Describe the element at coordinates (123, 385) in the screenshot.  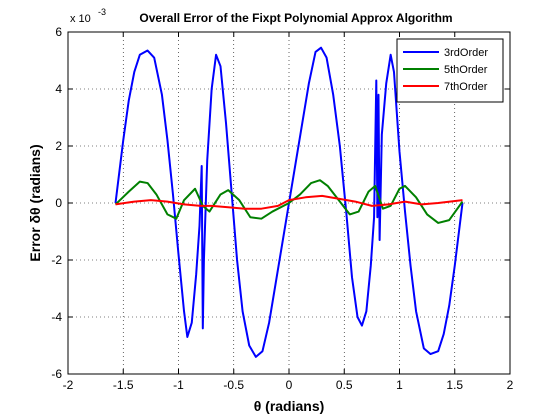
I see `x-tick-label: -1.5` at that location.